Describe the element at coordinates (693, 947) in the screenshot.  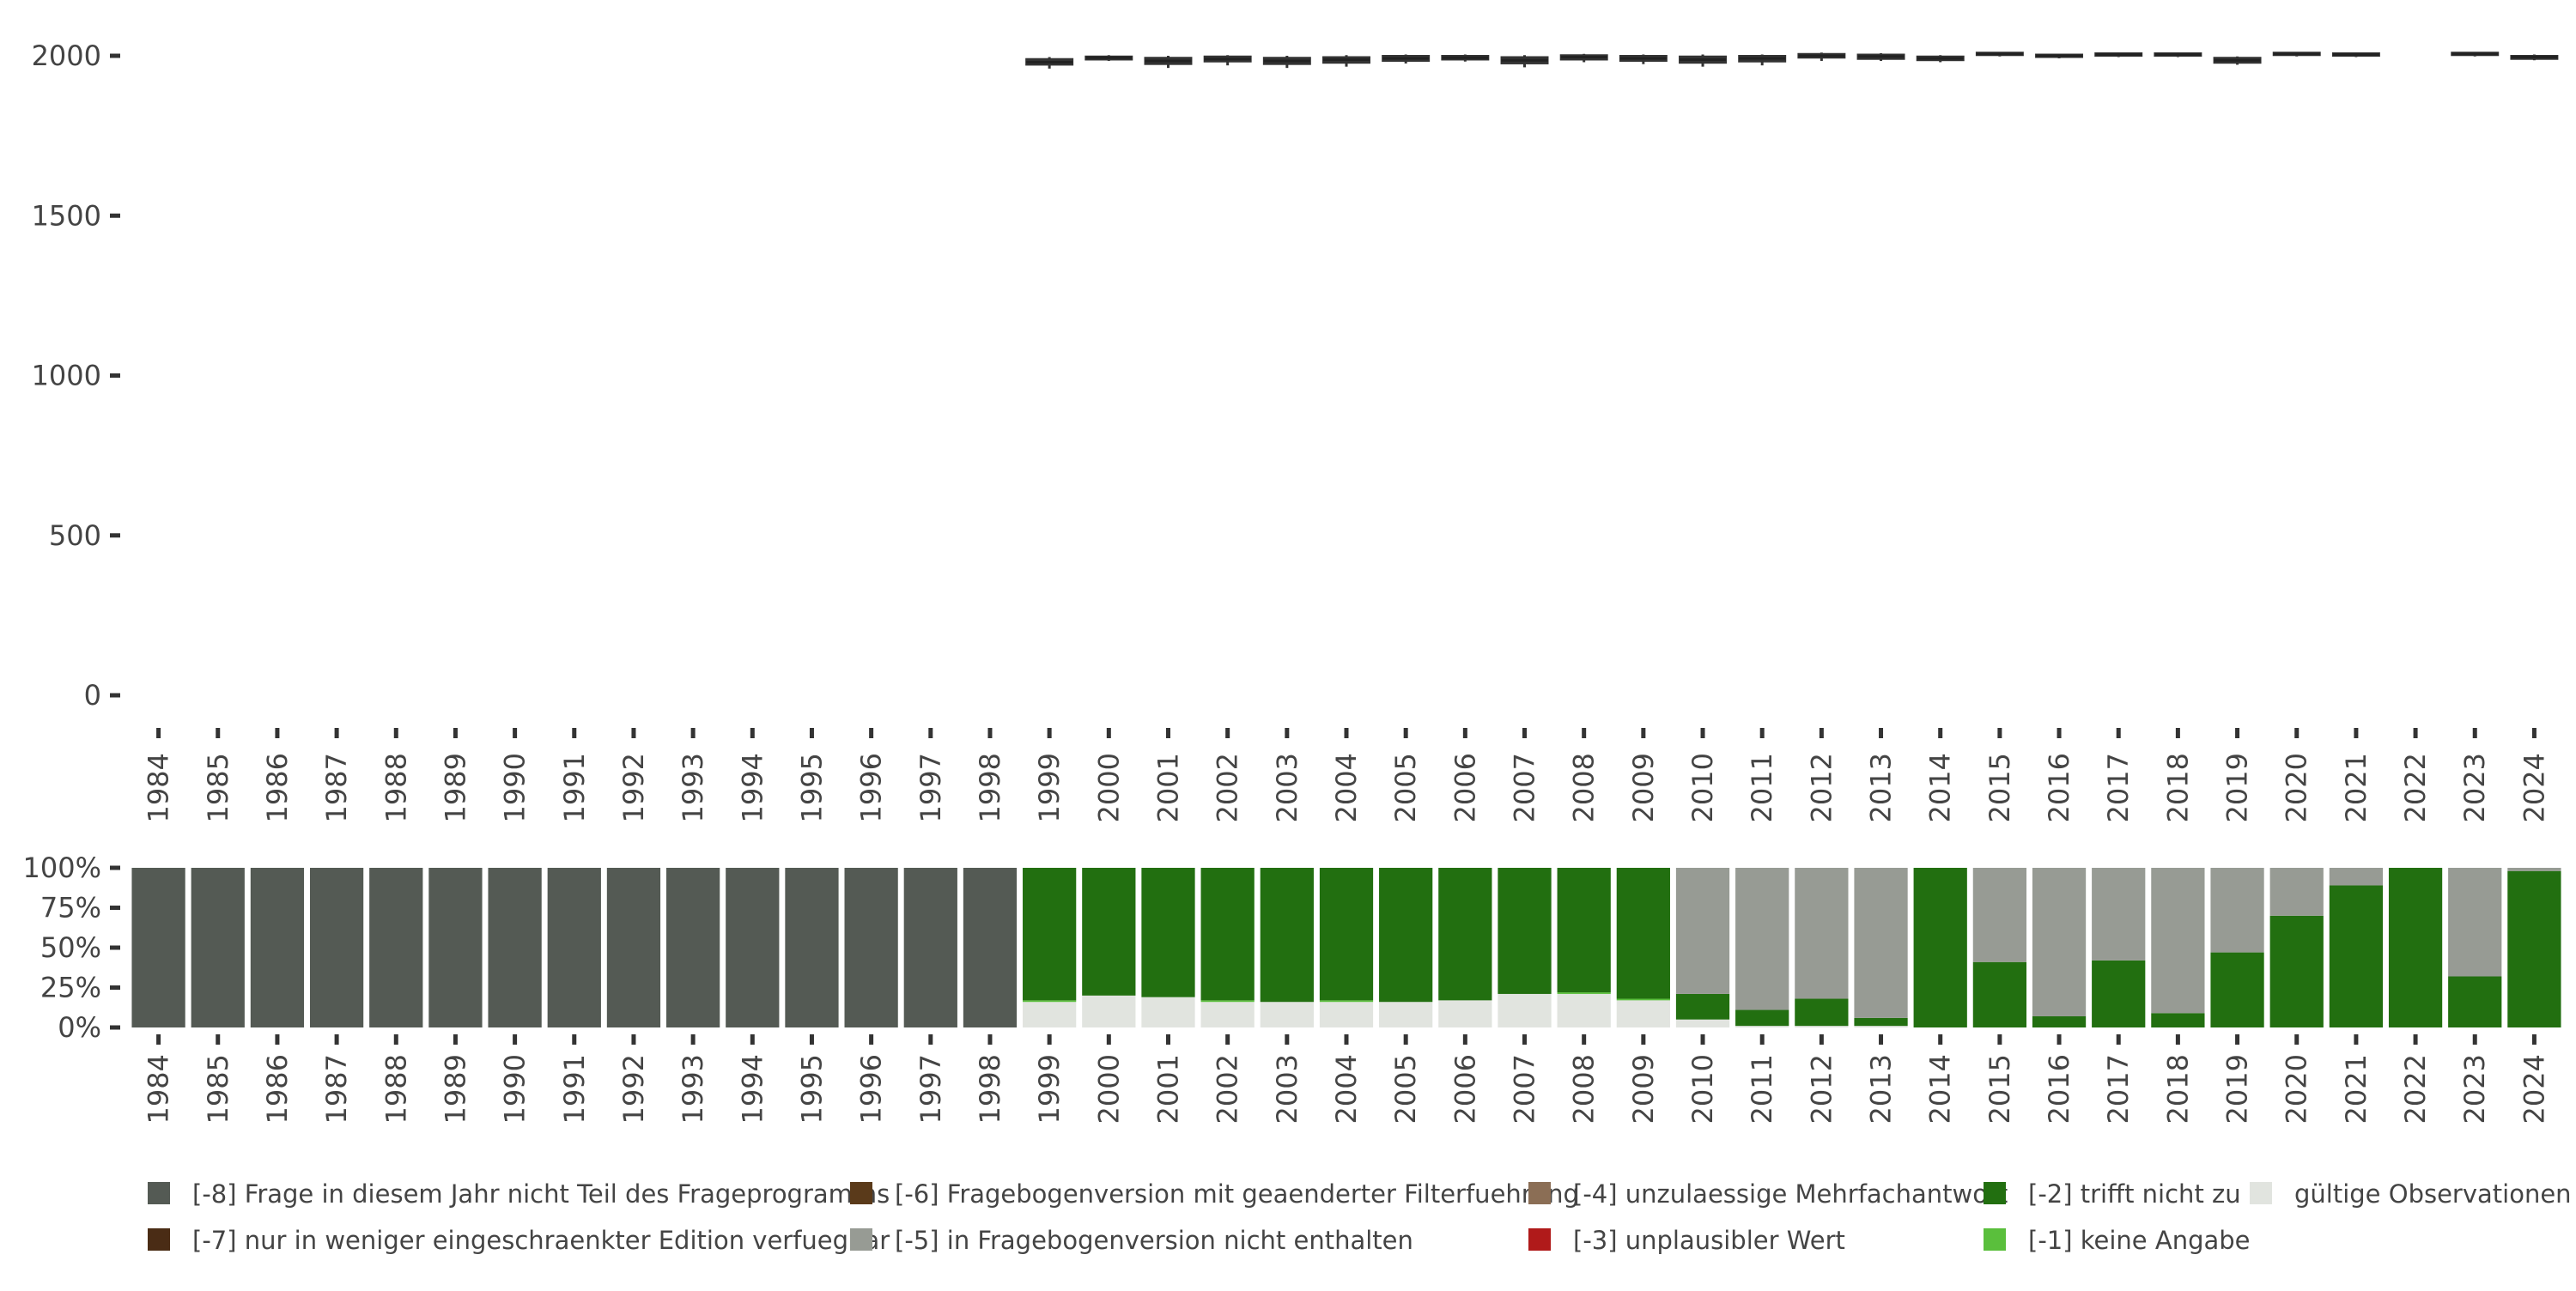
I see `bar-segment-1993` at that location.